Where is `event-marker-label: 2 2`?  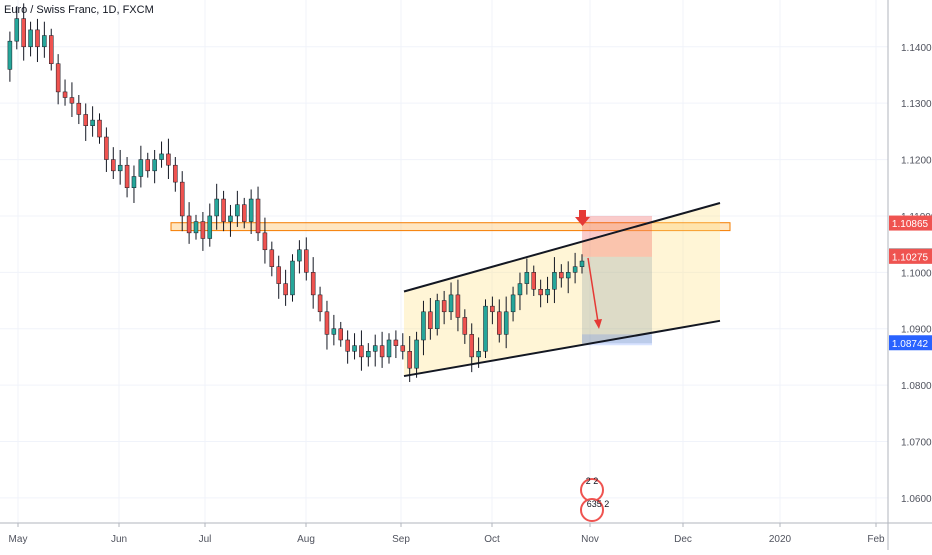
event-marker-label: 2 2 is located at coordinates (592, 481).